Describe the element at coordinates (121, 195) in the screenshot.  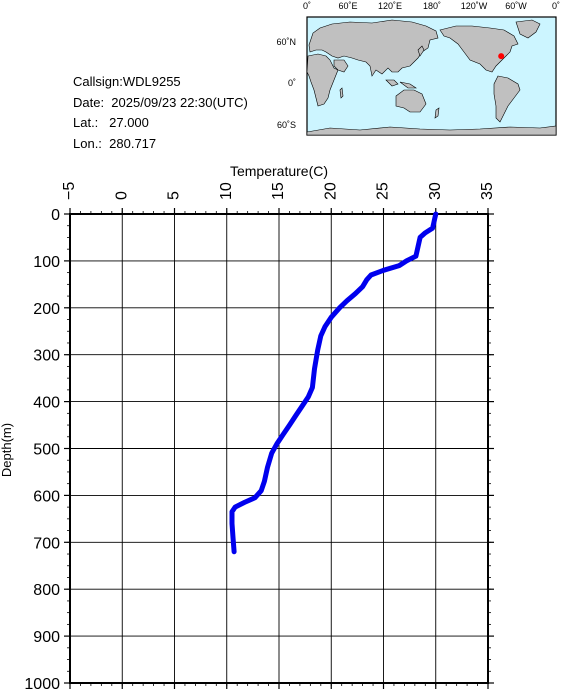
I see `x-tick-label: 0` at that location.